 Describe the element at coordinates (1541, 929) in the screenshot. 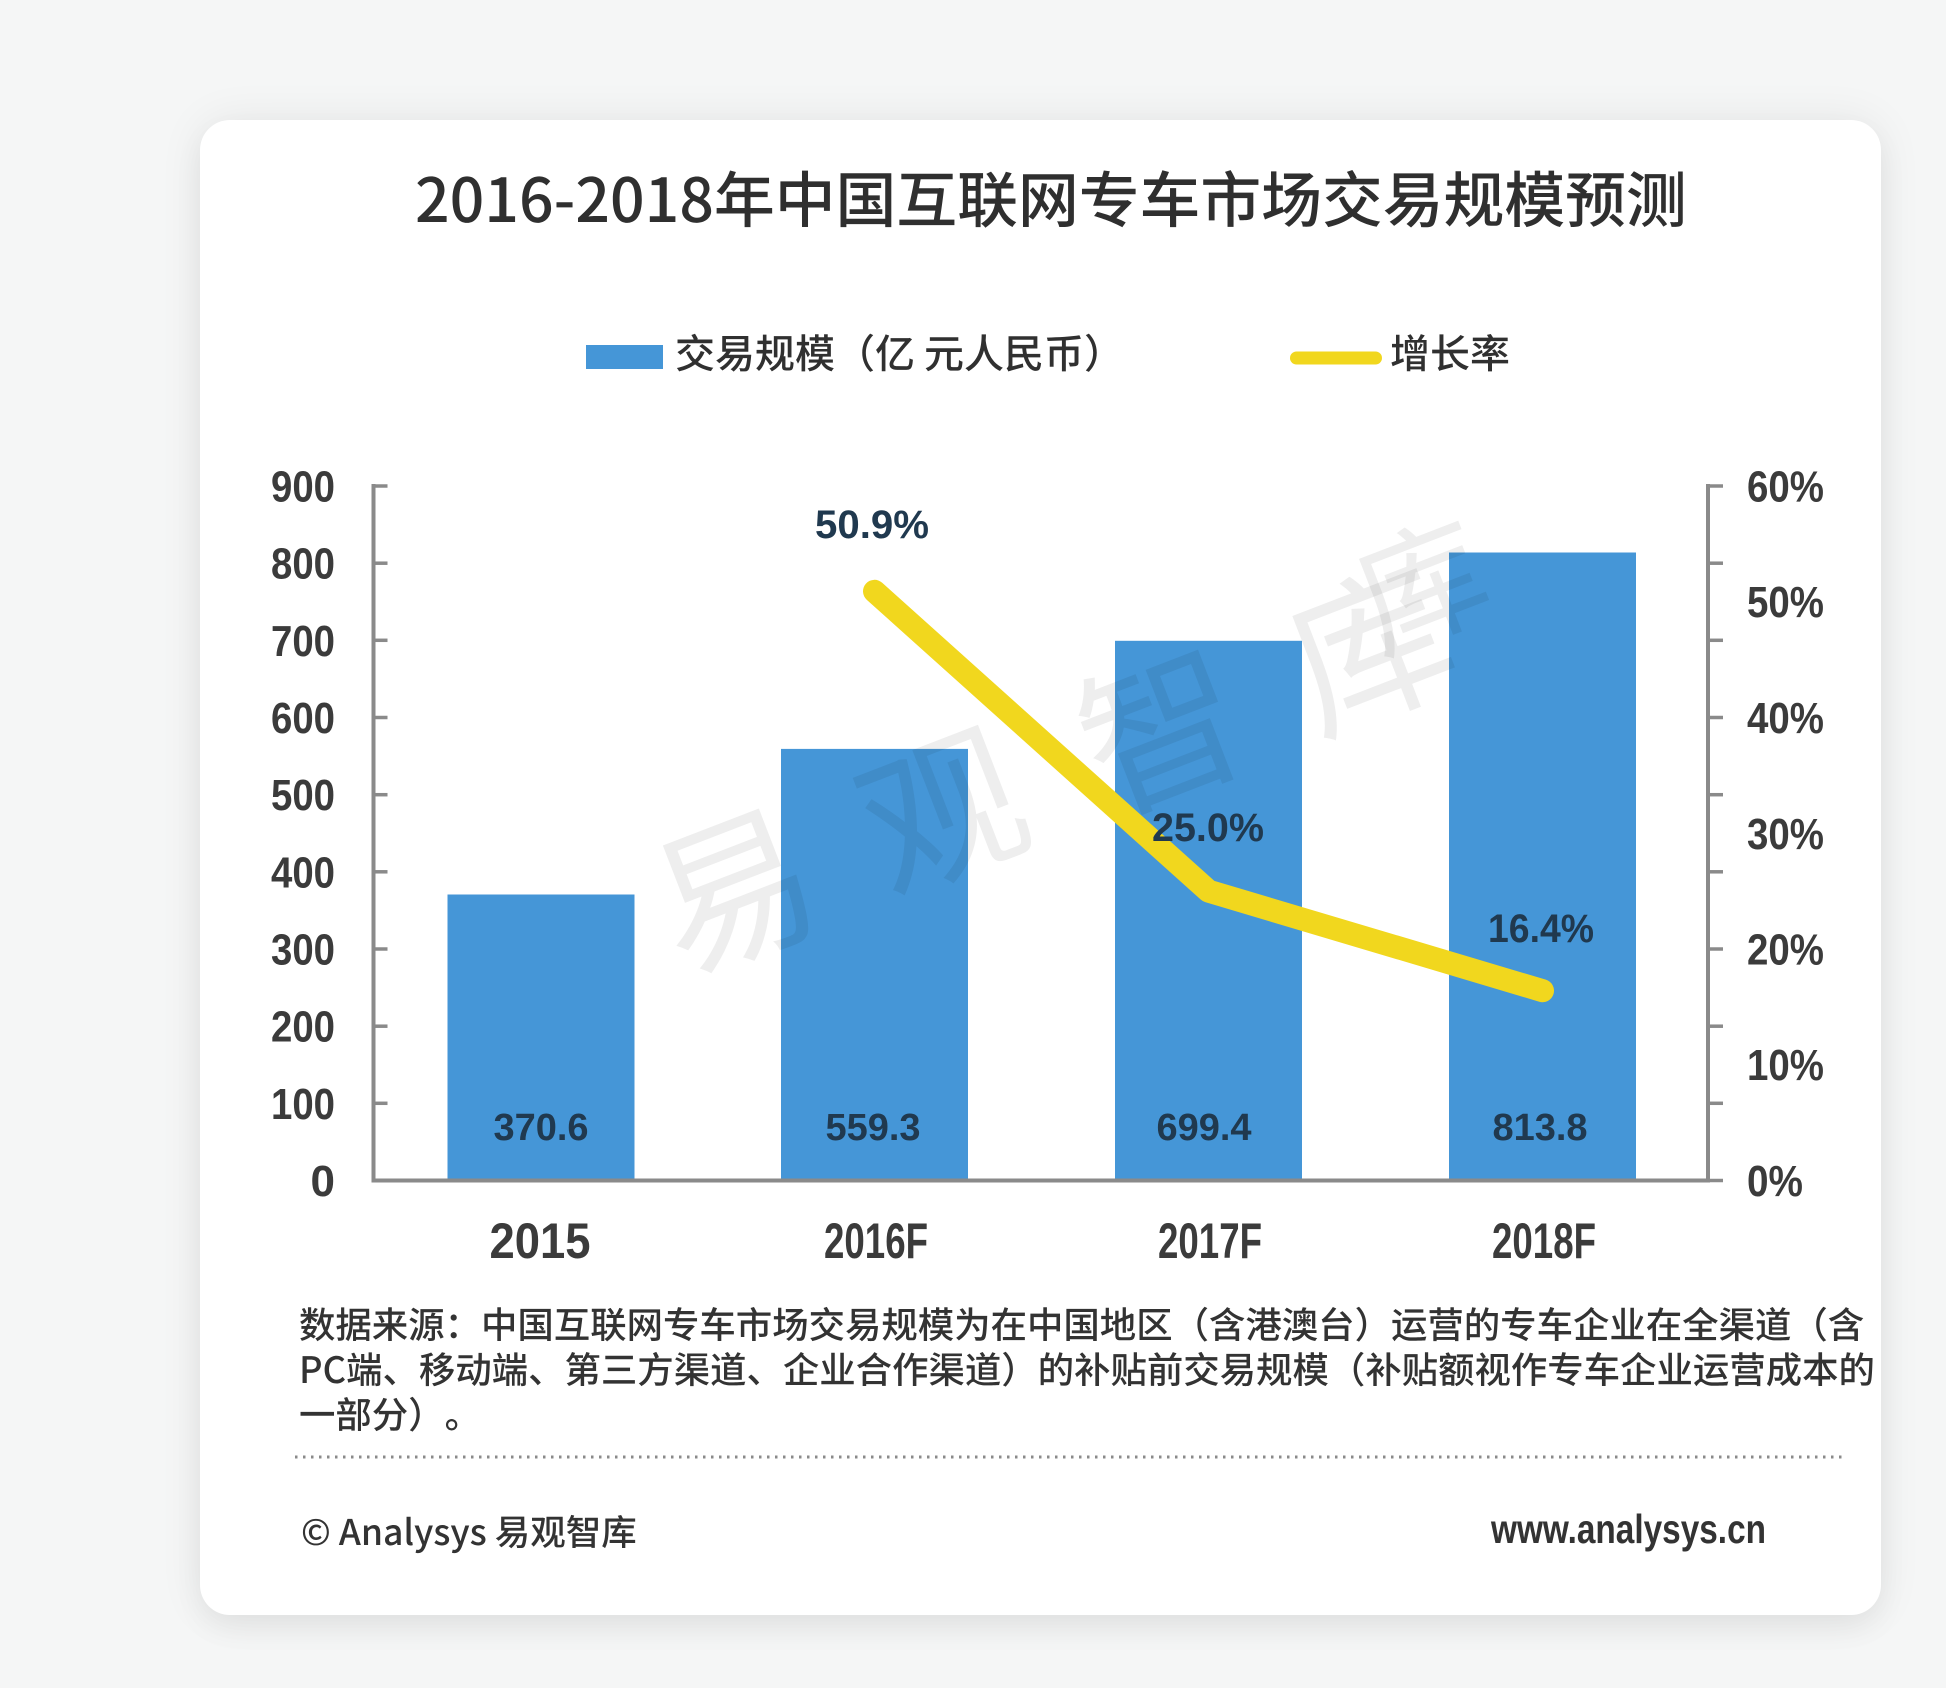

I see `svg-text: 16.4%` at that location.